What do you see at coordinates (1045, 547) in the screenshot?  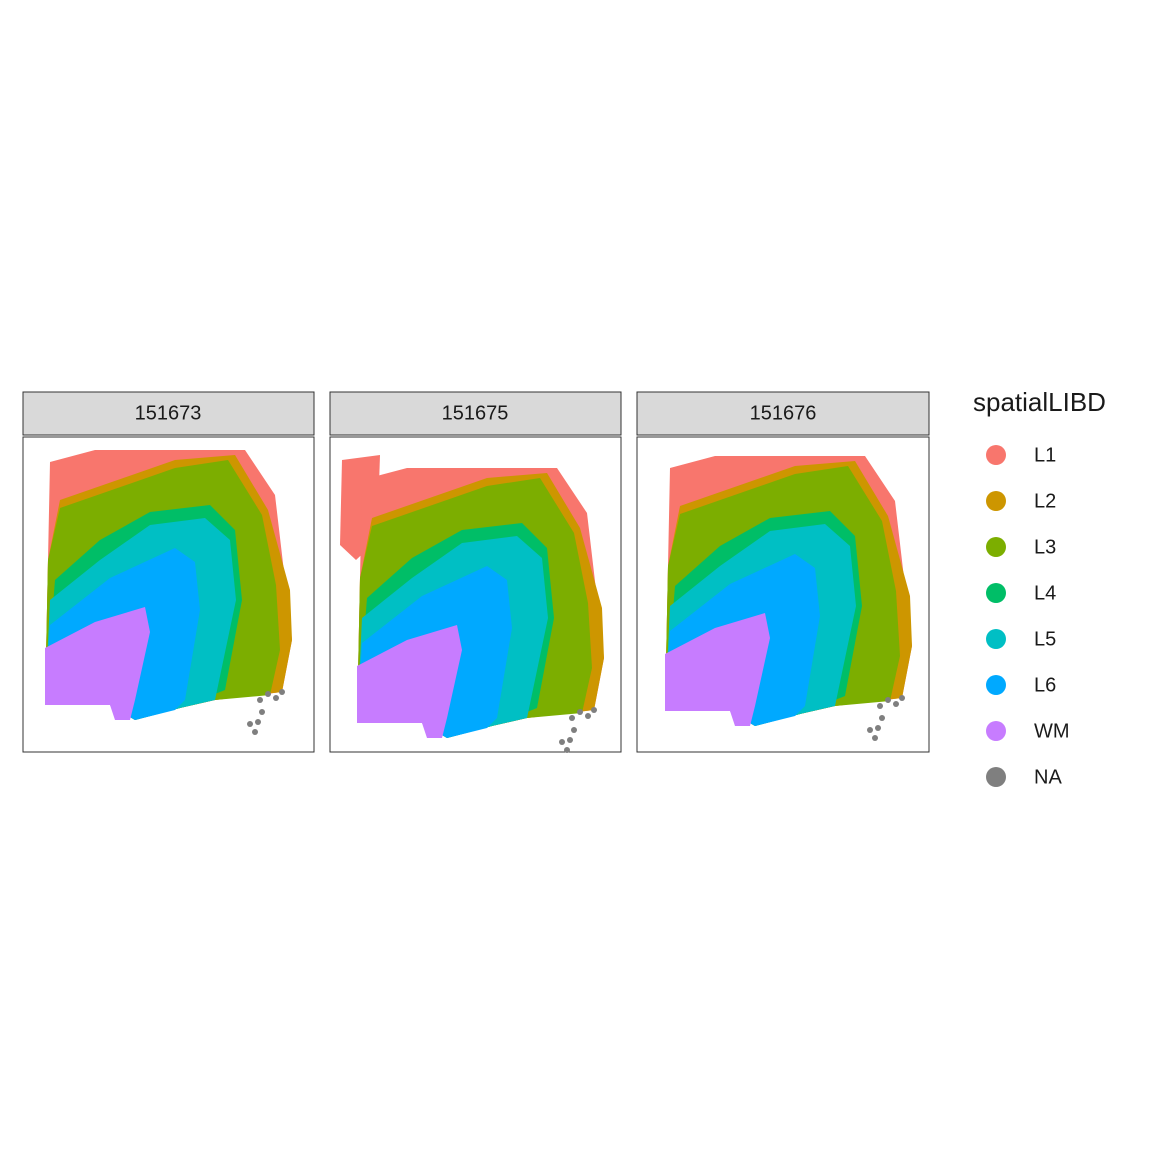 I see `legend-label: L3` at bounding box center [1045, 547].